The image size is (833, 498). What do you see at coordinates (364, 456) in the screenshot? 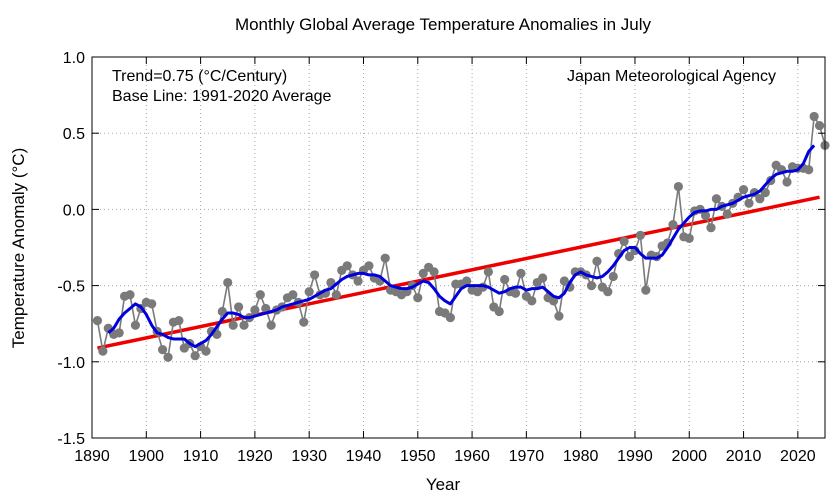
I see `x-tick-label: 1940` at bounding box center [364, 456].